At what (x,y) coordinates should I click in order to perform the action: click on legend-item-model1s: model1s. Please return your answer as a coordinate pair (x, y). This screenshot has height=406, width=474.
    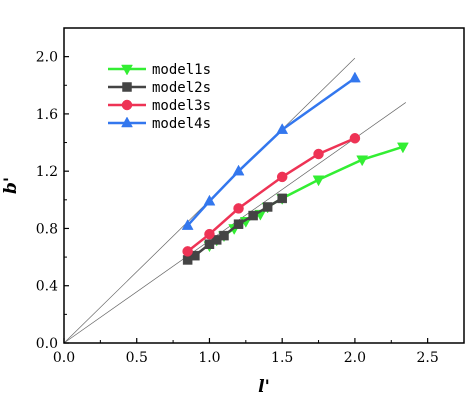
    Looking at the image, I should click on (159, 70).